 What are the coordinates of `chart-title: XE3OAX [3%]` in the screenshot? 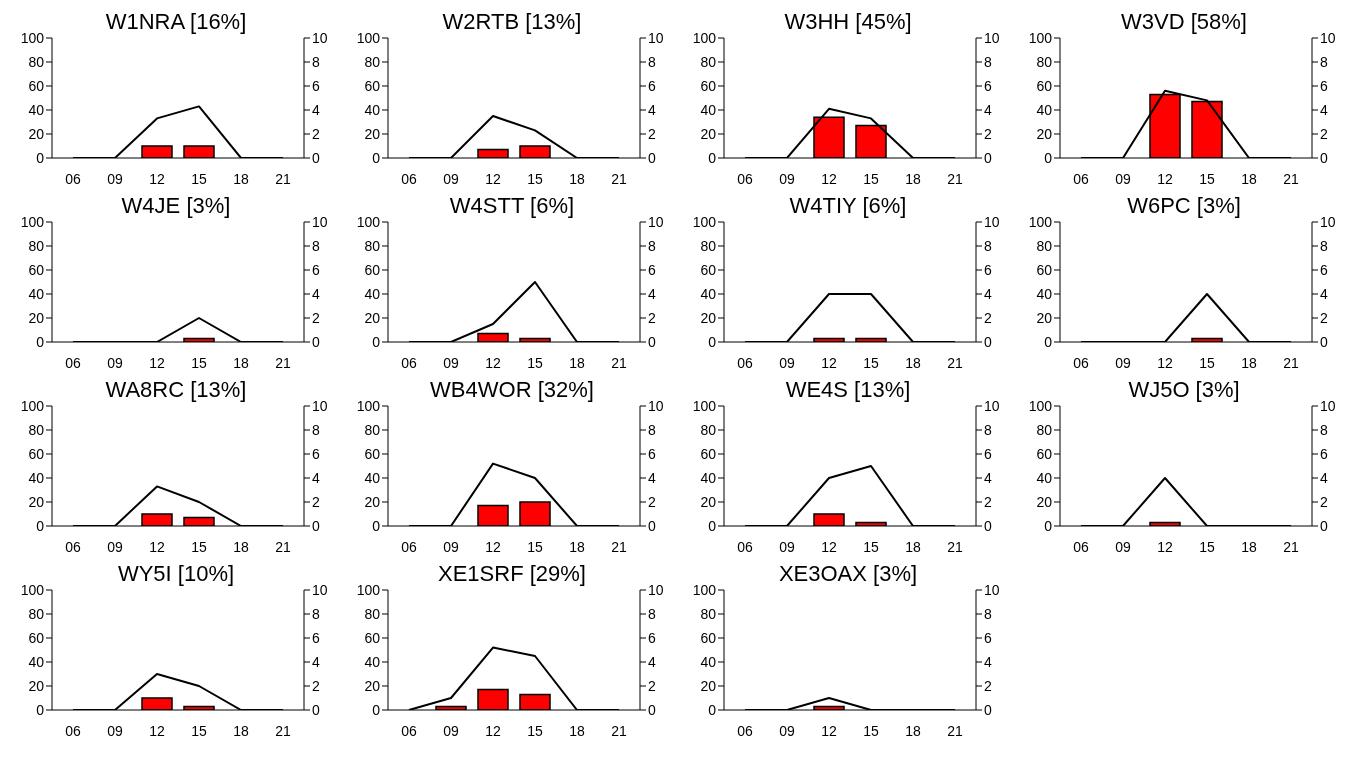 It's located at (848, 573).